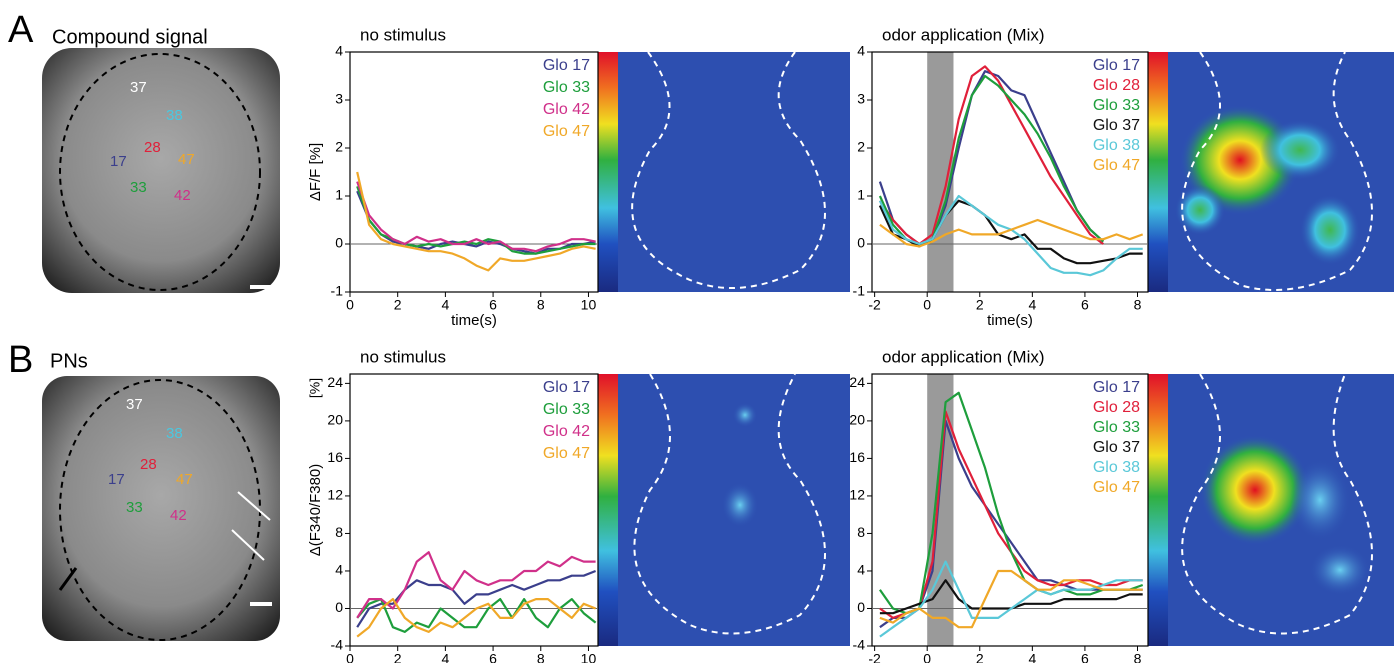 Image resolution: width=1394 pixels, height=668 pixels. Describe the element at coordinates (335, 382) in the screenshot. I see `y-tick-label: 24` at that location.